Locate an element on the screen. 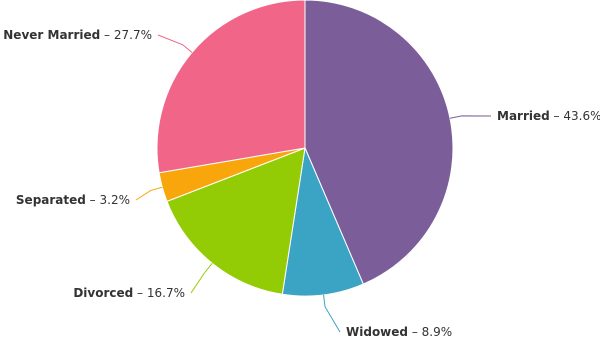 The width and height of the screenshot is (600, 348). slice-label-name: Married is located at coordinates (523, 116).